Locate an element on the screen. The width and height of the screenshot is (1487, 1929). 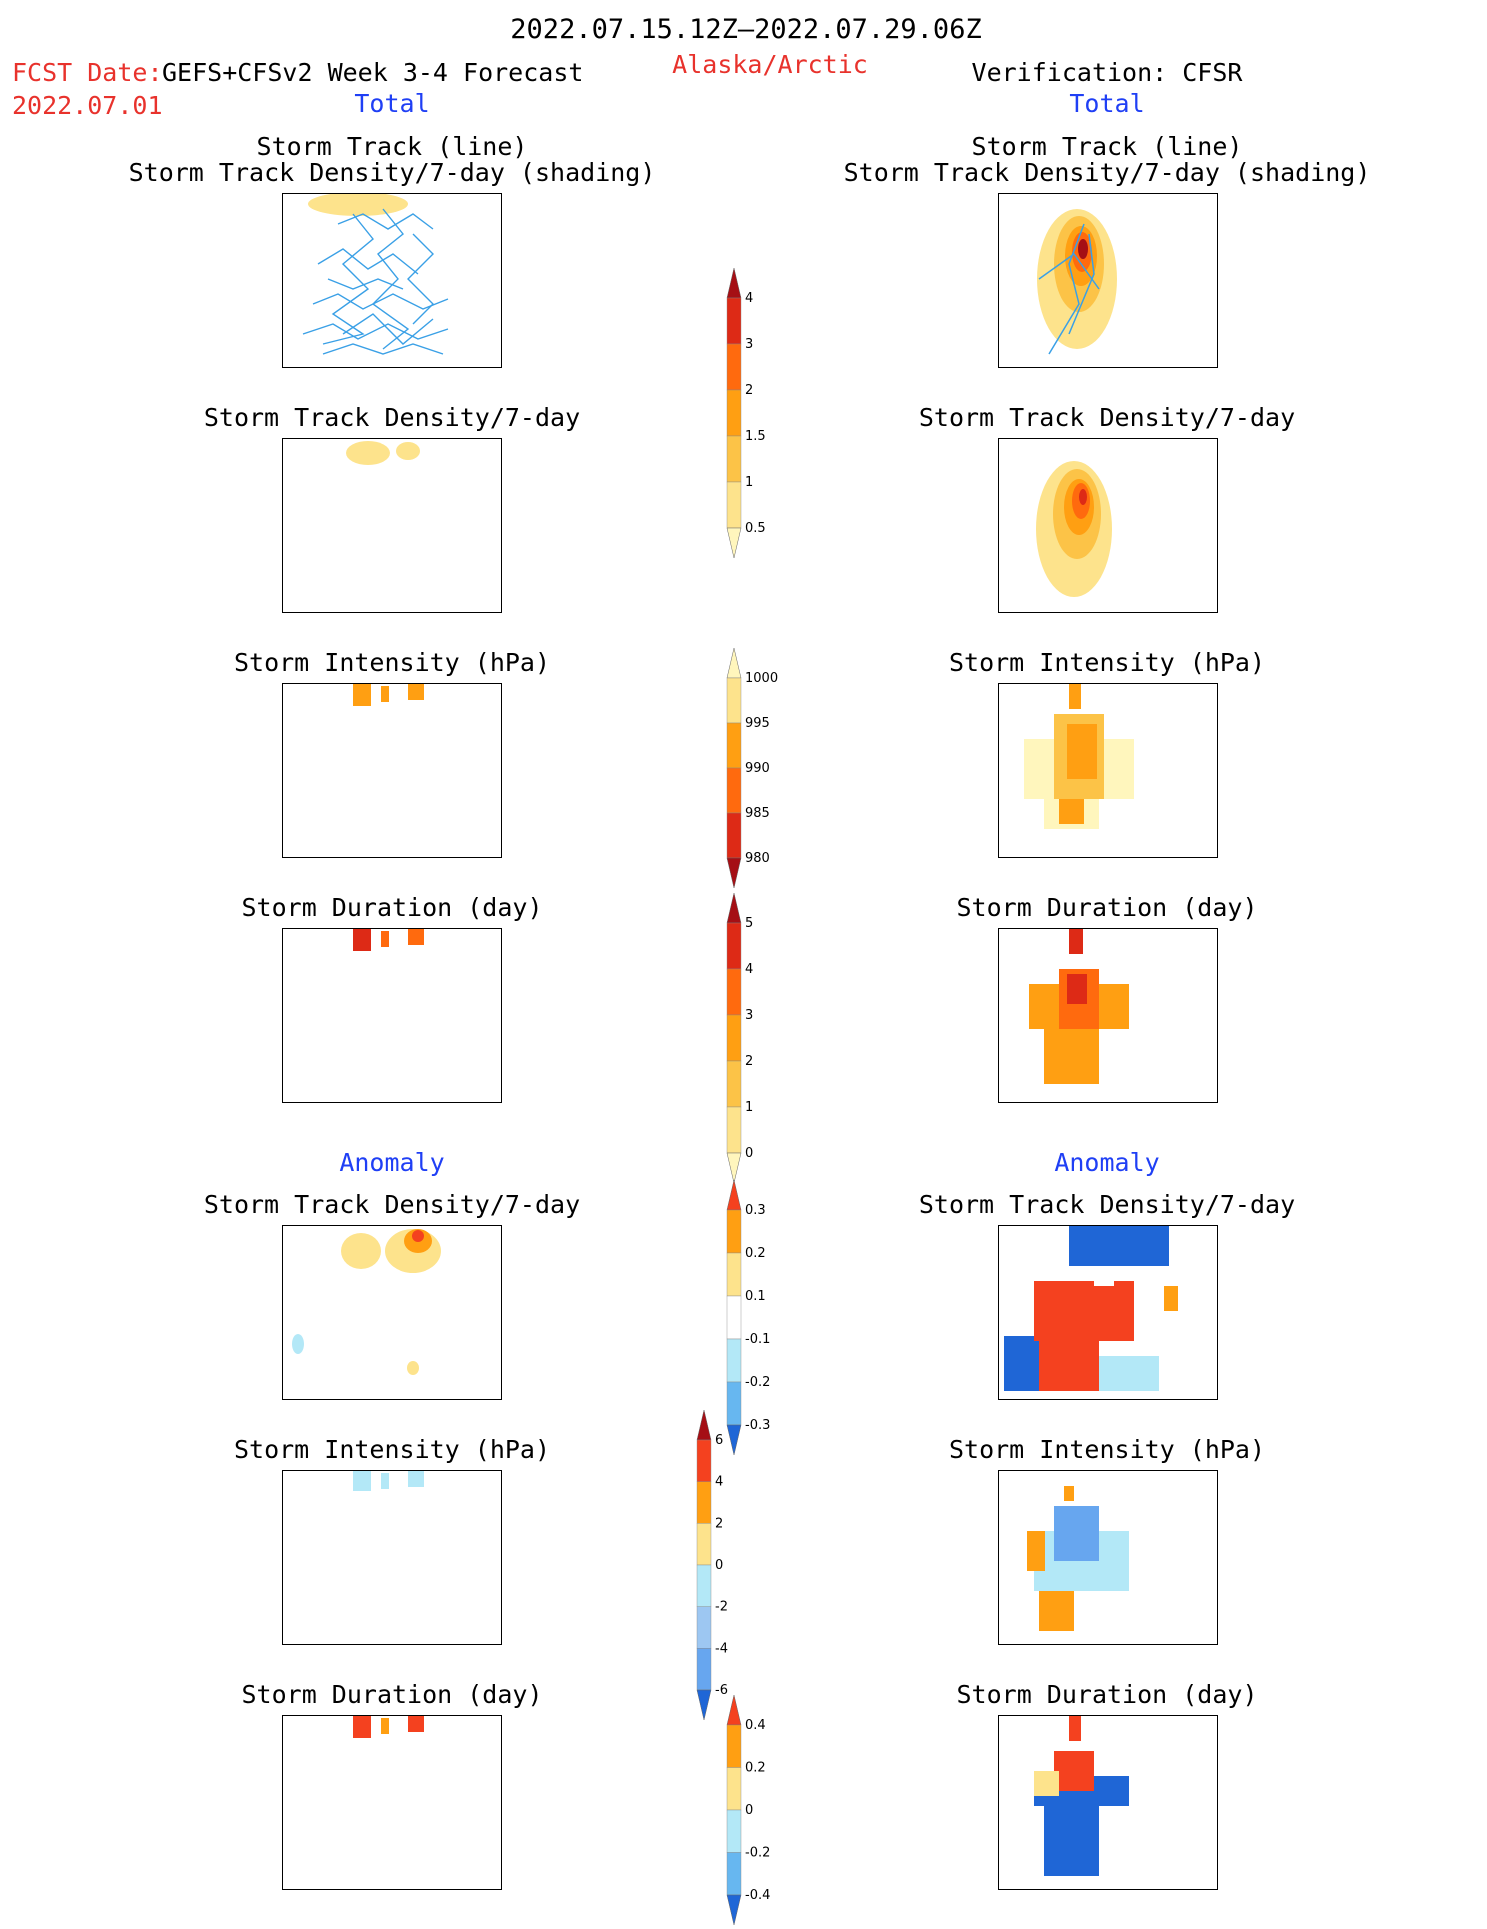
fcst-date-label: FCST Date: is located at coordinates (87, 72).